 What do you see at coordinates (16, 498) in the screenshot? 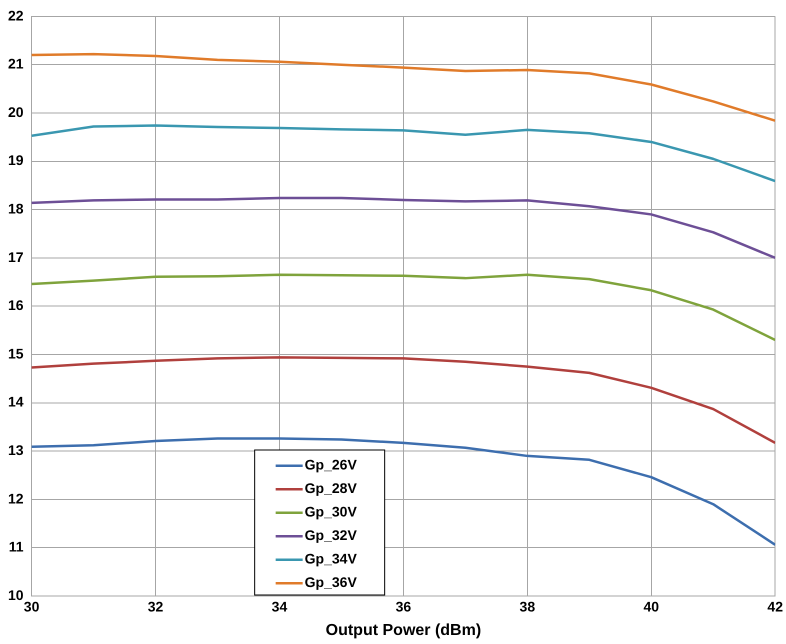
I see `y-tick-label: 12` at bounding box center [16, 498].